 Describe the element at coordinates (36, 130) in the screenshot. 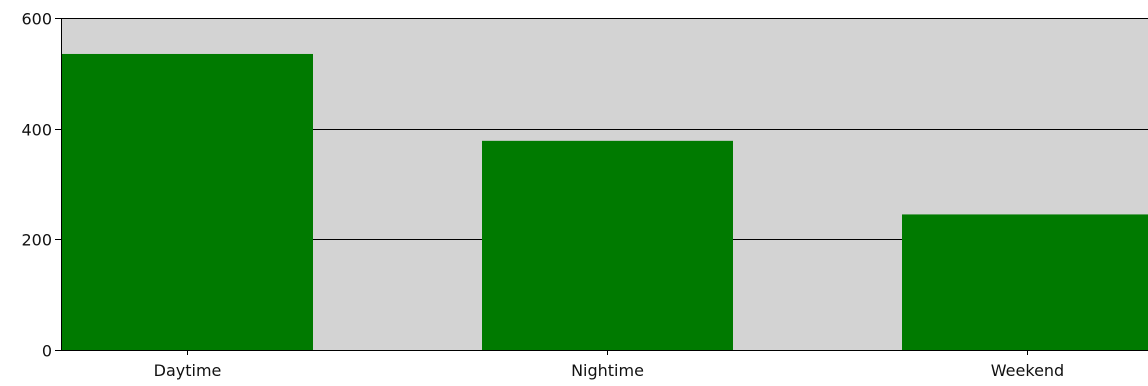

I see `y-tick-label-400: 400` at that location.